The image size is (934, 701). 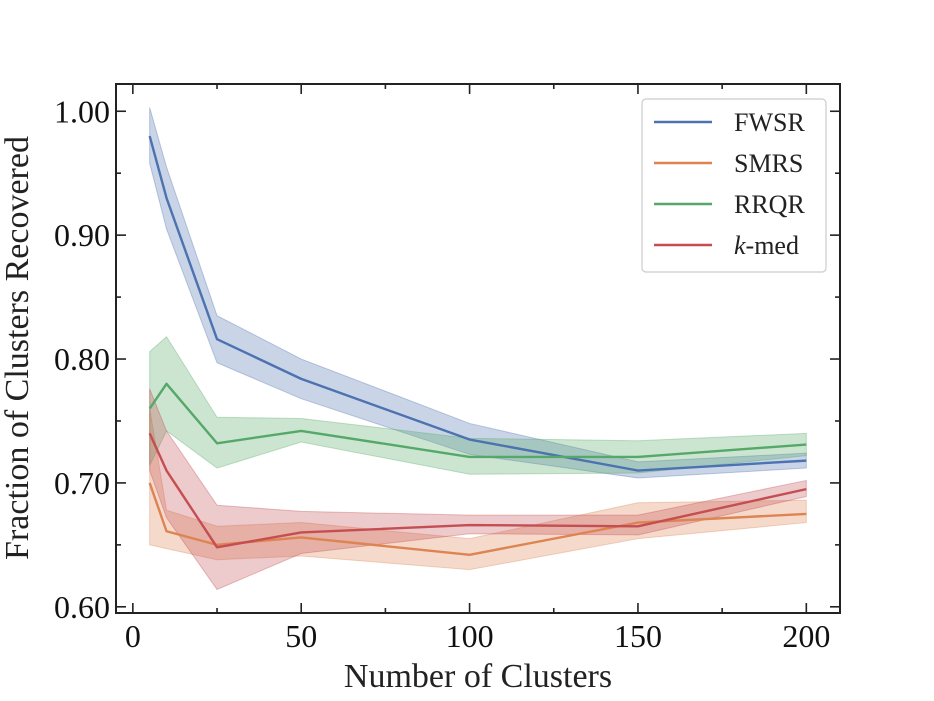 What do you see at coordinates (82, 607) in the screenshot?
I see `y-tick-label: 0.60` at bounding box center [82, 607].